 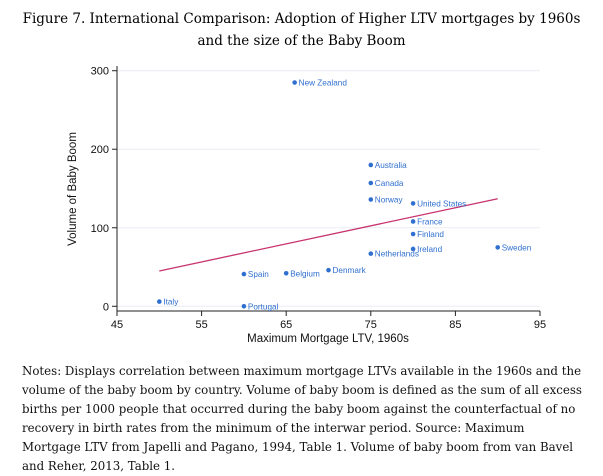 What do you see at coordinates (397, 254) in the screenshot?
I see `data-point-label: Netherlands` at bounding box center [397, 254].